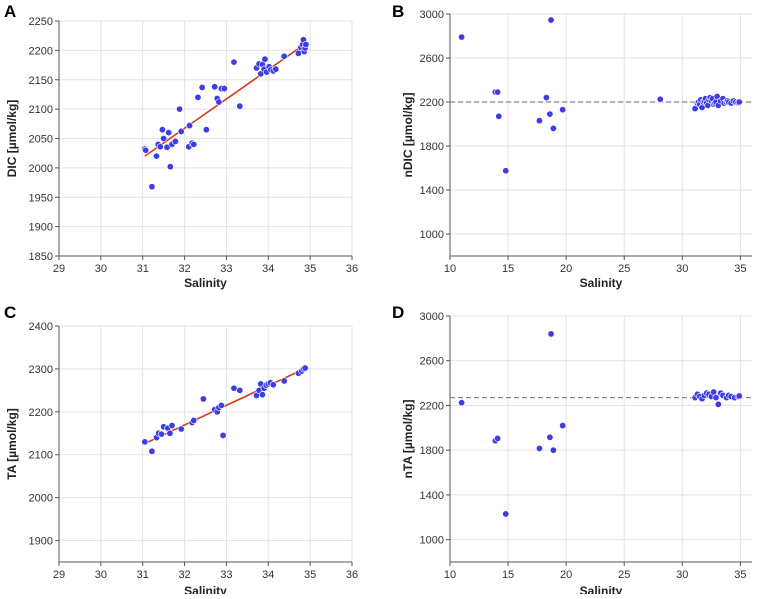  What do you see at coordinates (624, 269) in the screenshot?
I see `panel-b-xtick-label: 25` at bounding box center [624, 269].